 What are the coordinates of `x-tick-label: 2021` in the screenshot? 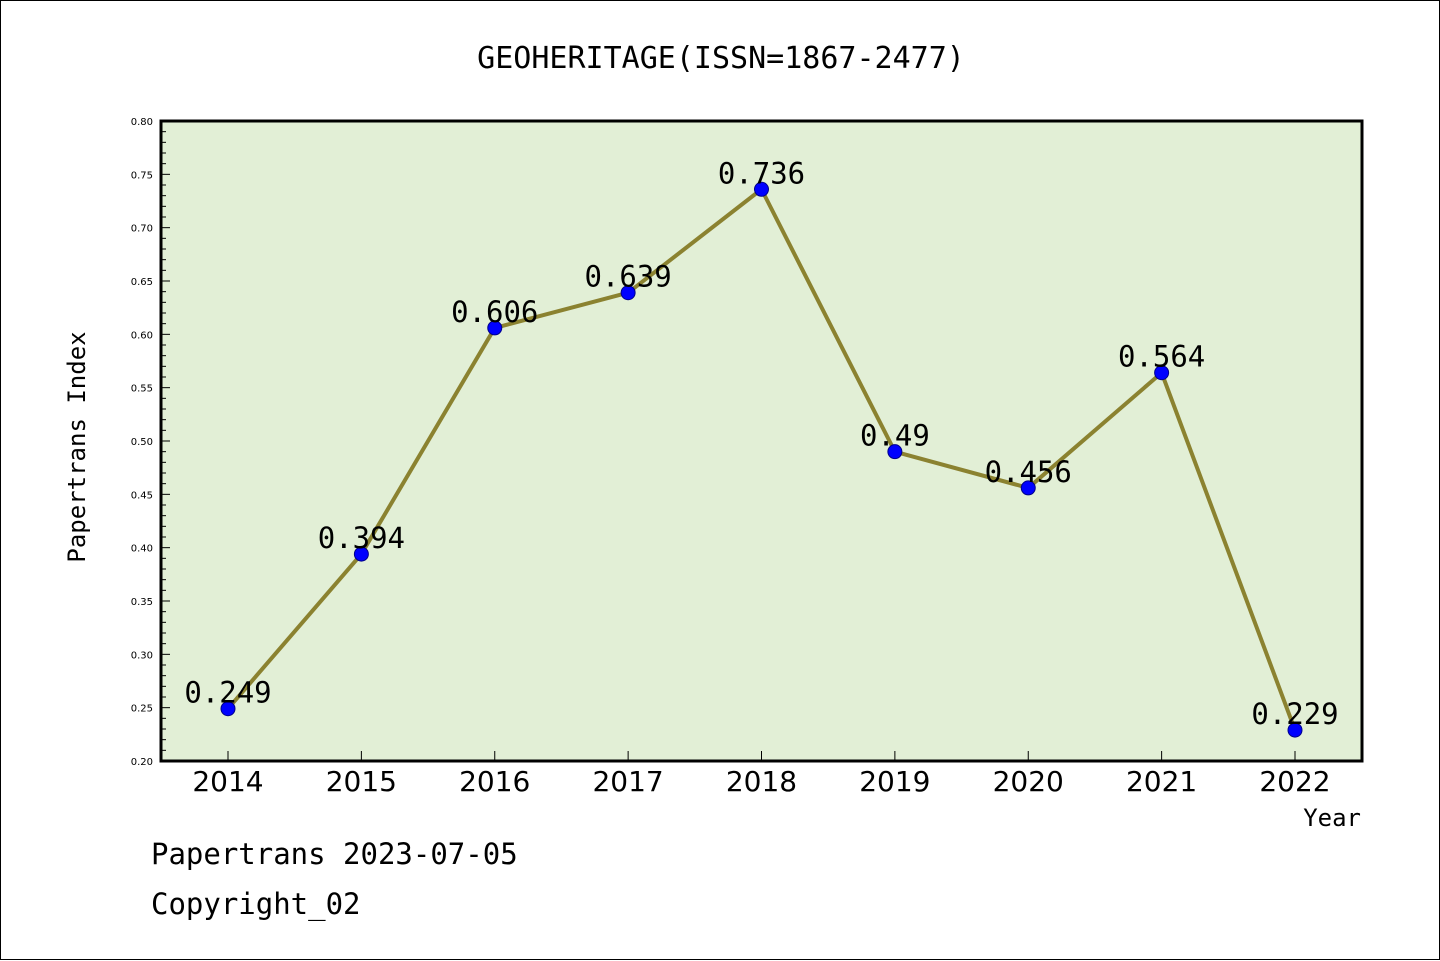 It's located at (1161, 781).